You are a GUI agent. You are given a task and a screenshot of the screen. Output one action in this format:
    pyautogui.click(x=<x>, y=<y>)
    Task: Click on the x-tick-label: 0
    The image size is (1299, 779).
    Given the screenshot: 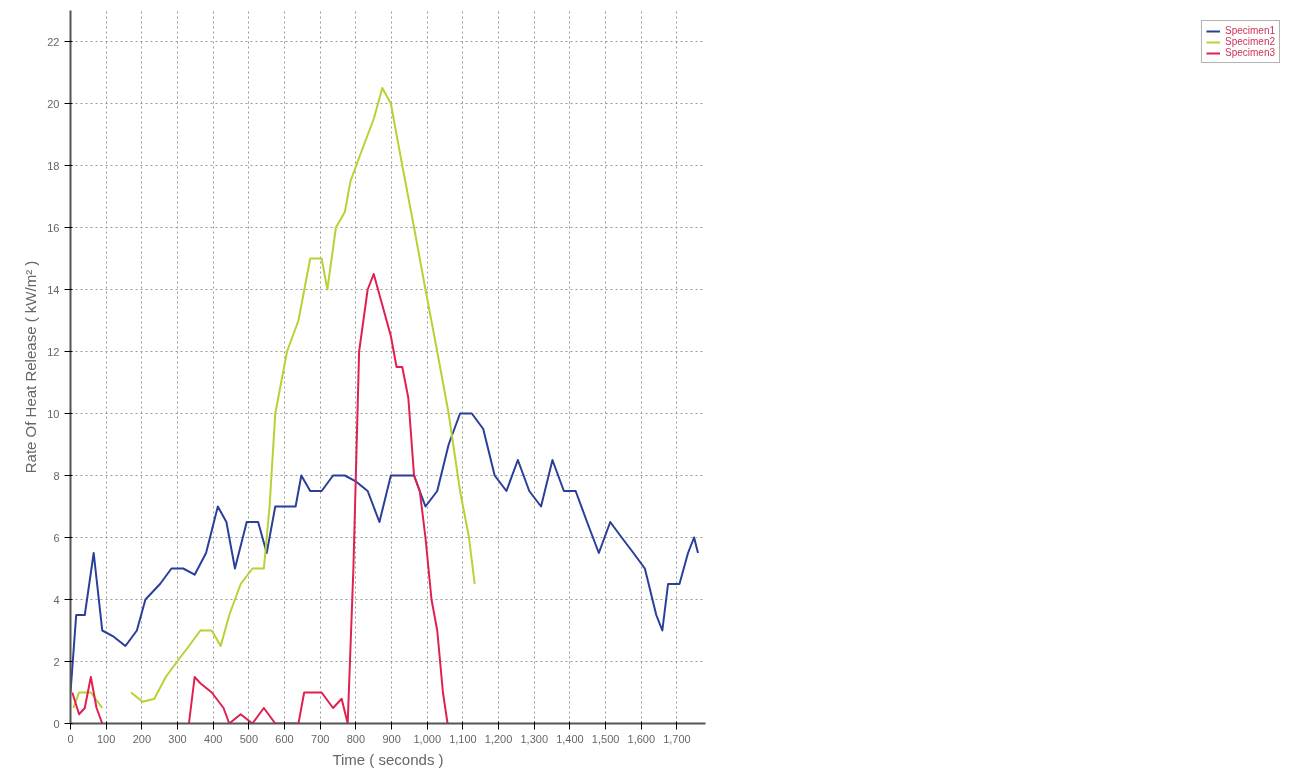 What is the action you would take?
    pyautogui.click(x=70, y=738)
    